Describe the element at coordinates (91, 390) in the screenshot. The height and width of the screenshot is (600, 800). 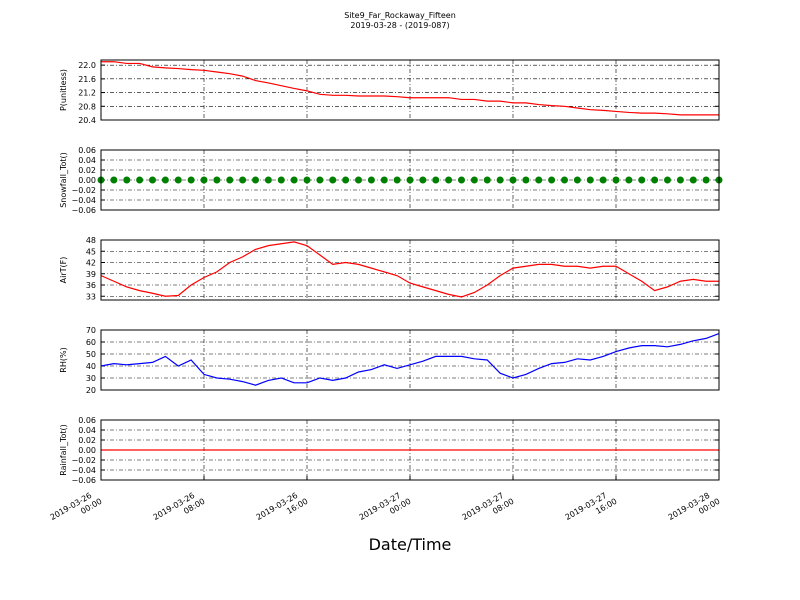
I see `y-tick-label: 20` at that location.